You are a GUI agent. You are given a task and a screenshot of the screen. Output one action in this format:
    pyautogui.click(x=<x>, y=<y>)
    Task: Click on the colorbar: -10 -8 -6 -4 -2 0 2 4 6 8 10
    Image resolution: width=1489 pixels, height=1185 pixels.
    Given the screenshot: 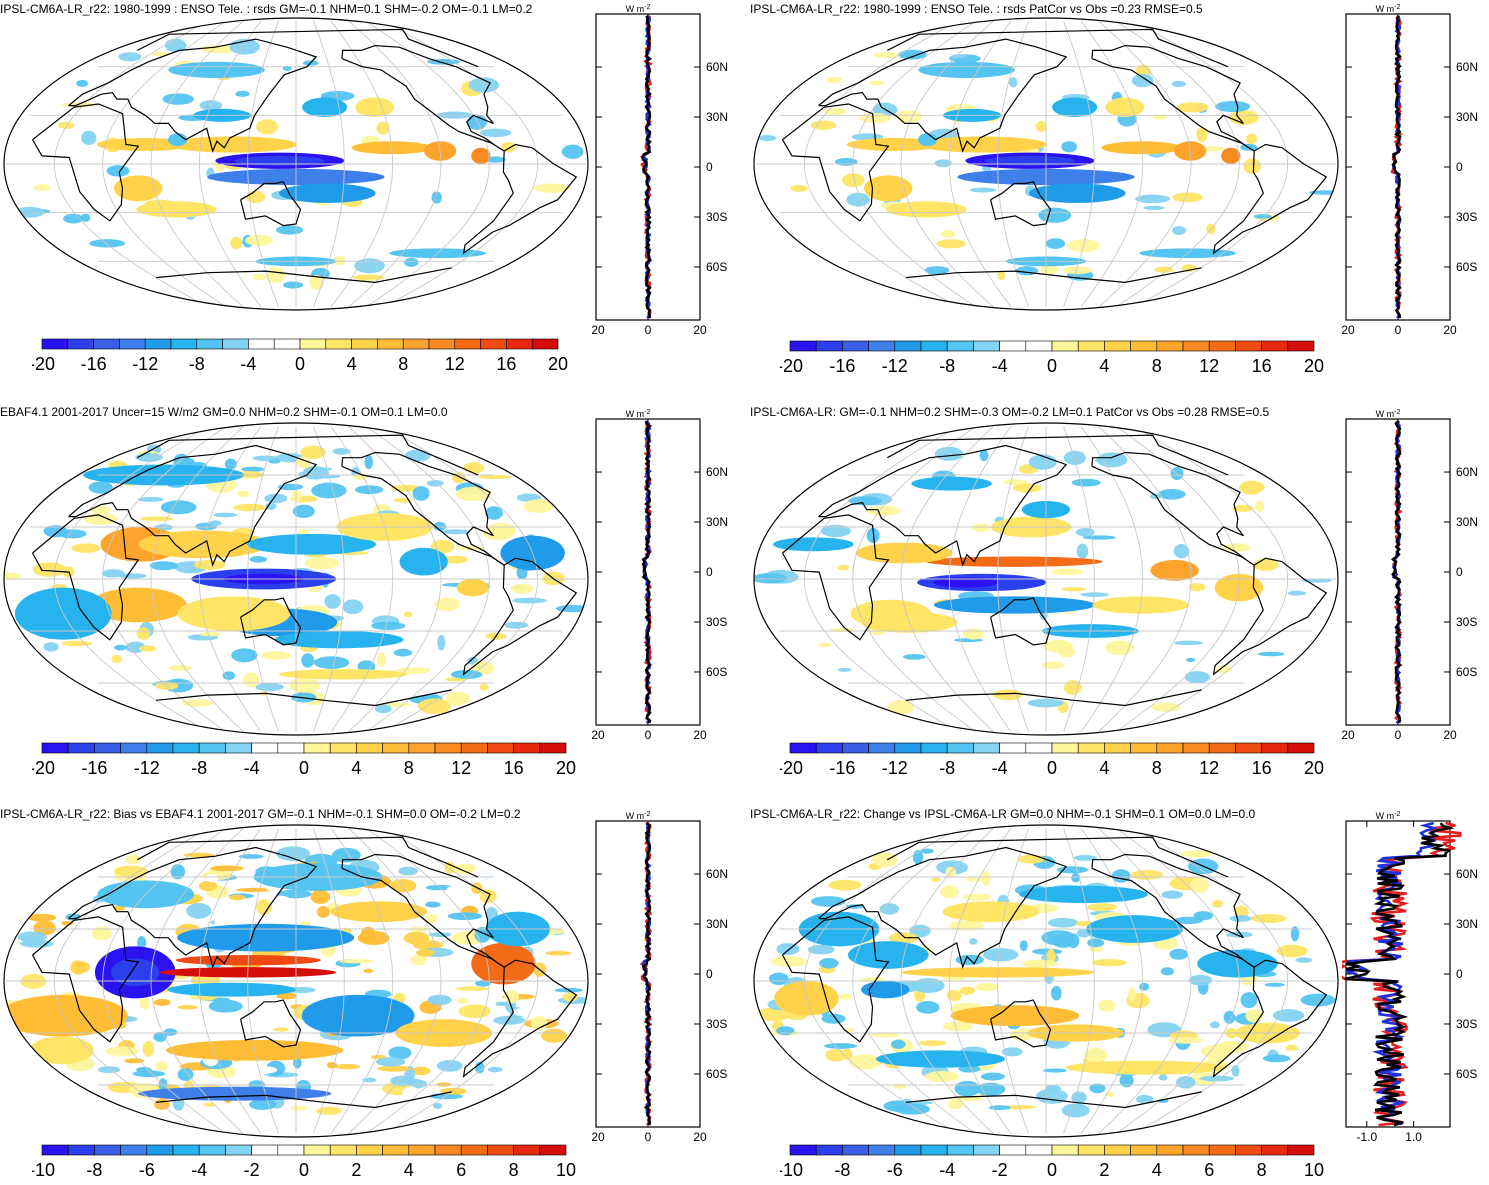 What is the action you would take?
    pyautogui.click(x=1052, y=1162)
    